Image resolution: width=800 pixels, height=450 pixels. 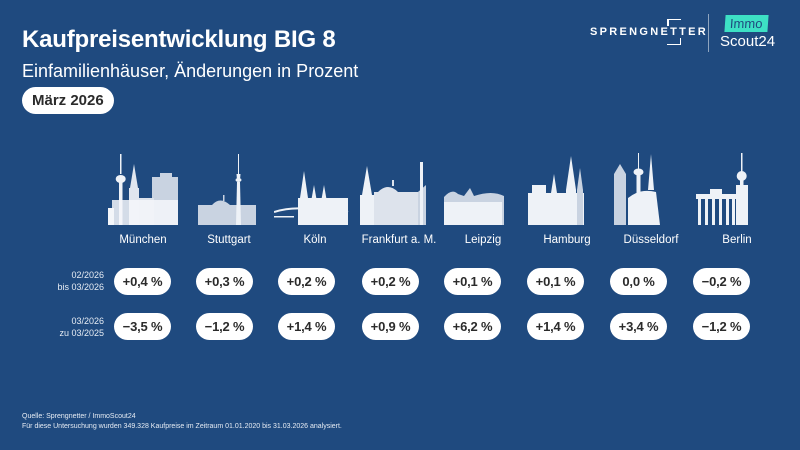 I want to click on logo-area: SPRENGNETTER Immo Scout24, so click(x=685, y=35).